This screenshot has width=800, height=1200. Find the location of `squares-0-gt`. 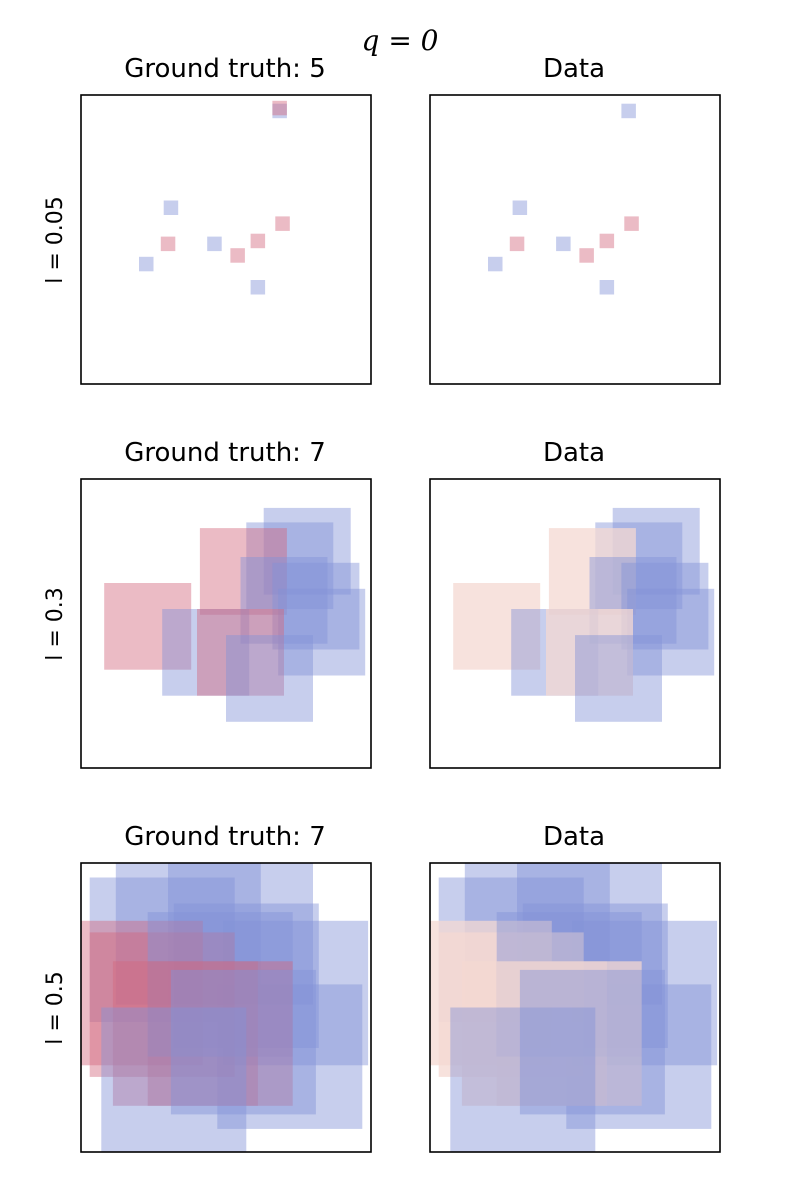

squares-0-gt is located at coordinates (214, 197).